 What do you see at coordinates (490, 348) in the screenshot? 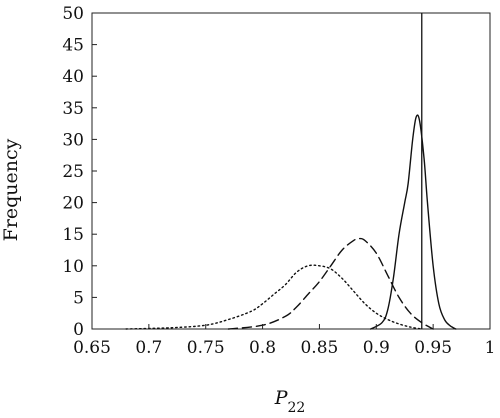
I see `x-tick-label: 1` at bounding box center [490, 348].